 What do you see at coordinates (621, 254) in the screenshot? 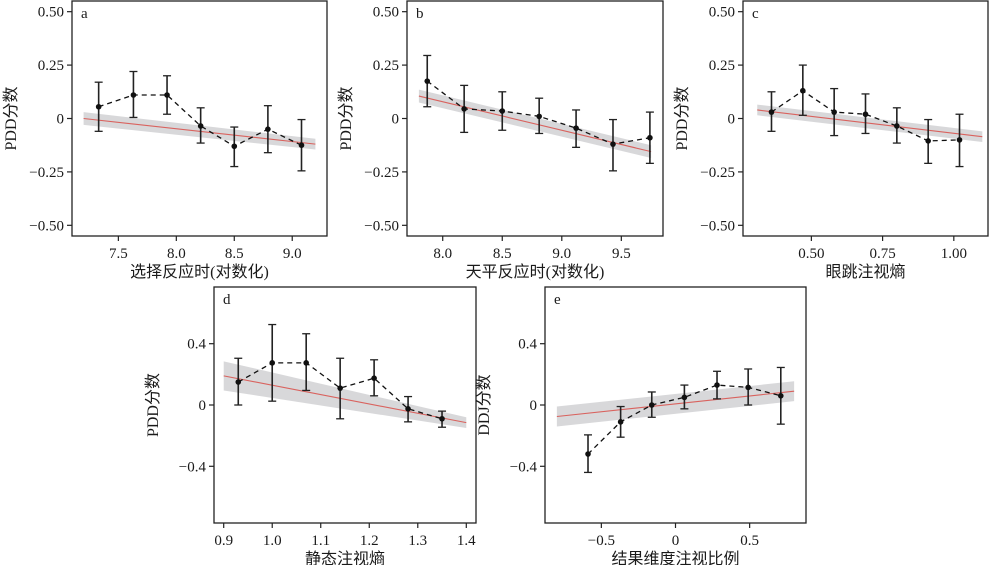
I see `x-tick-label: 9.5` at bounding box center [621, 254].